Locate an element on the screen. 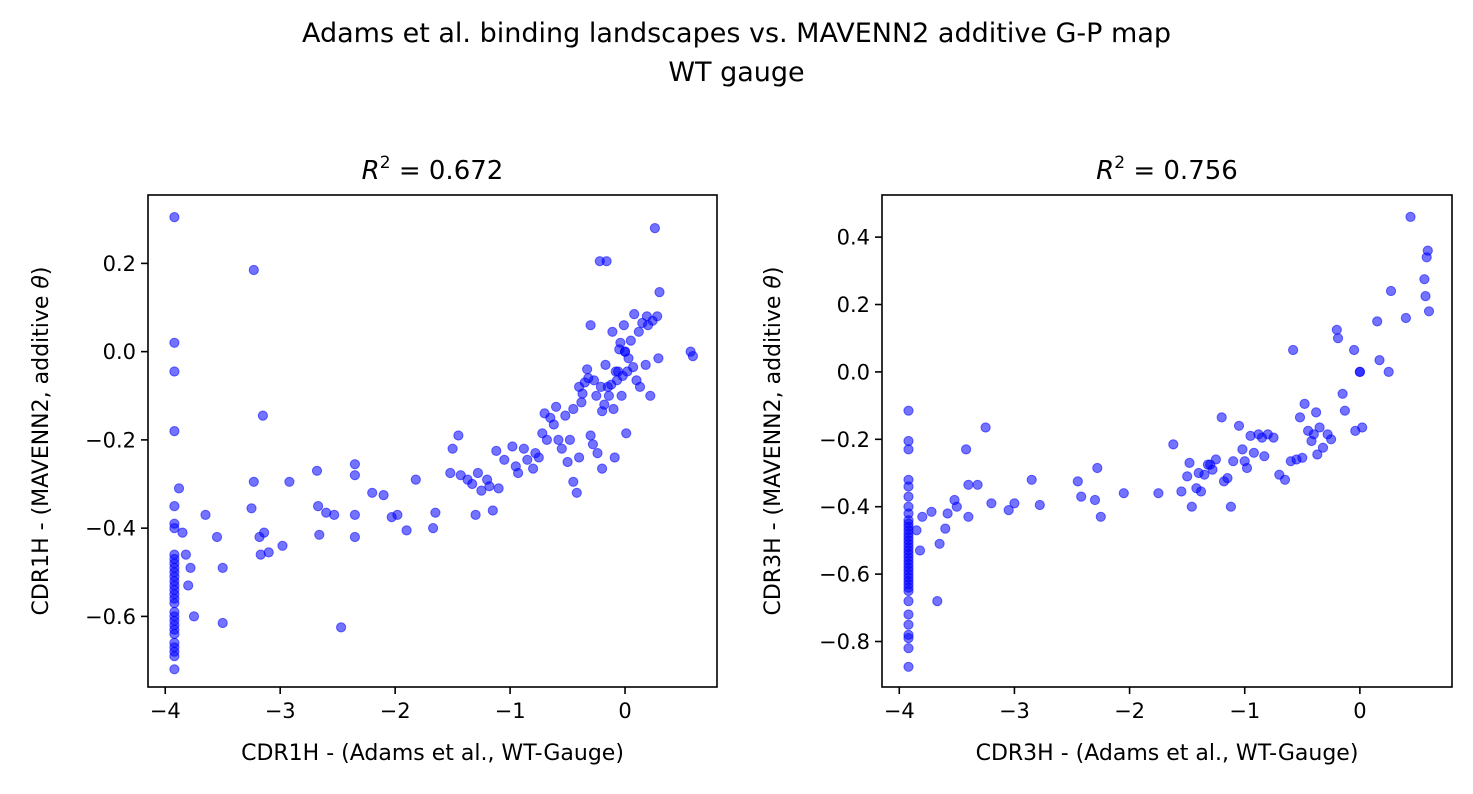  x-tick-label: −3 is located at coordinates (280, 711).